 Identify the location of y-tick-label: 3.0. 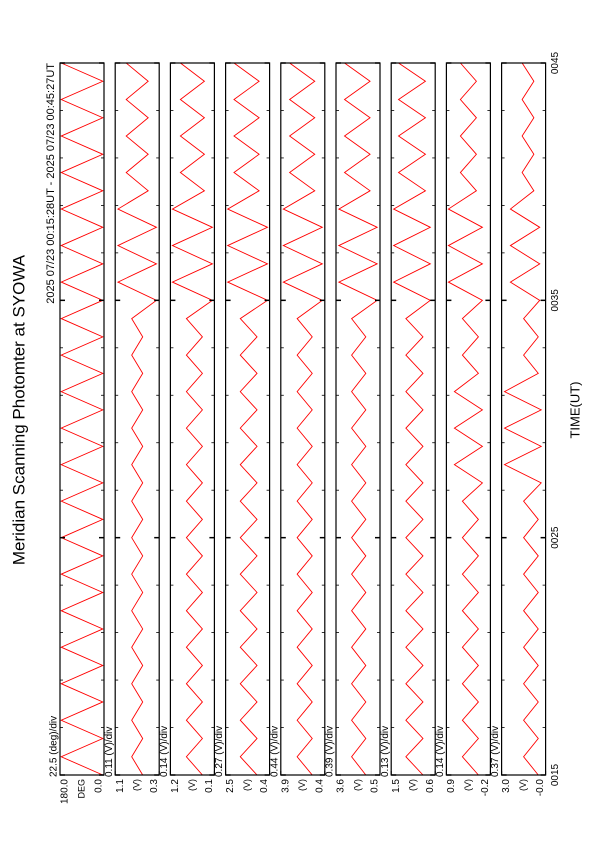
(506, 786).